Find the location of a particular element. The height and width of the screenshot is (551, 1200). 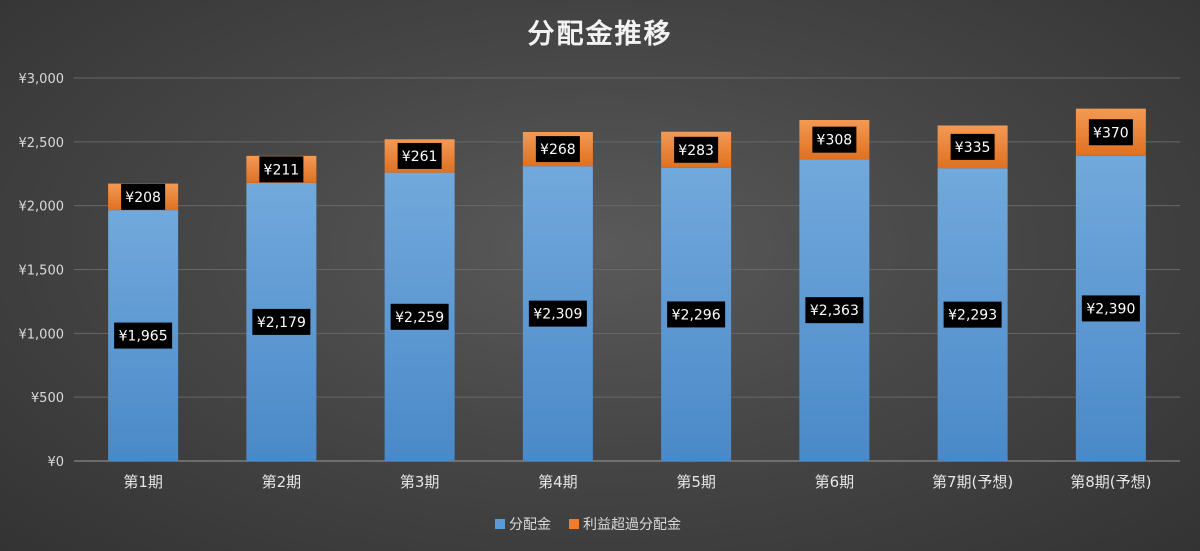

legend: 分配金 利益超過分配金 is located at coordinates (588, 525).